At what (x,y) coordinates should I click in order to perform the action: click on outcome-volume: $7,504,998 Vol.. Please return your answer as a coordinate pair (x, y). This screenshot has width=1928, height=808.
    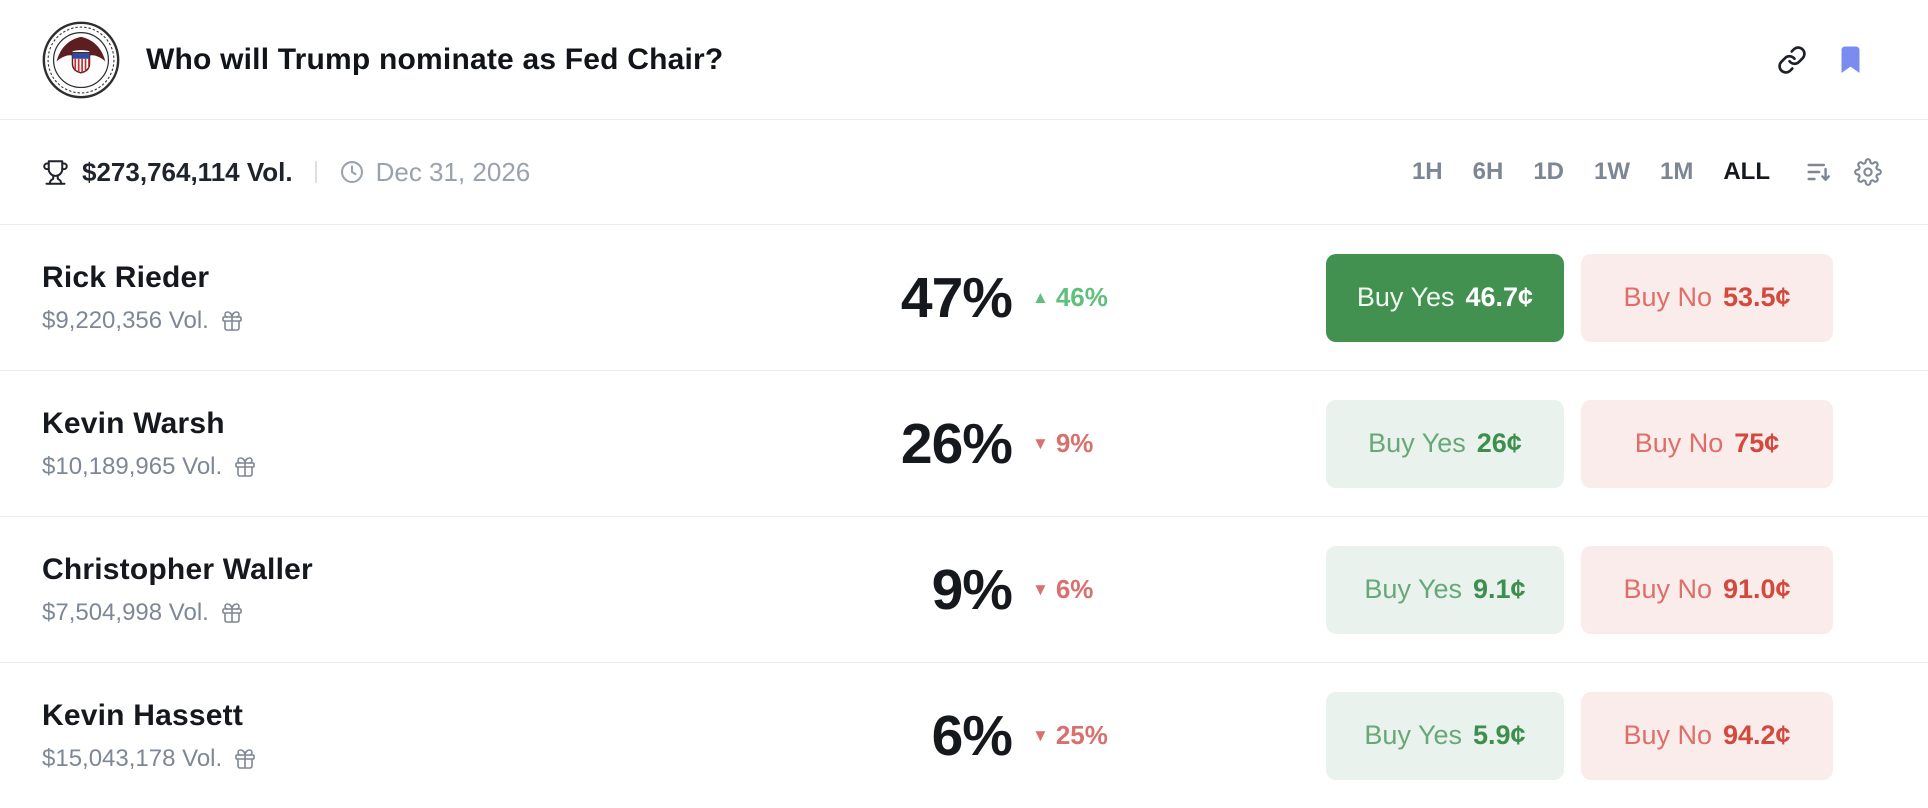
    Looking at the image, I should click on (125, 612).